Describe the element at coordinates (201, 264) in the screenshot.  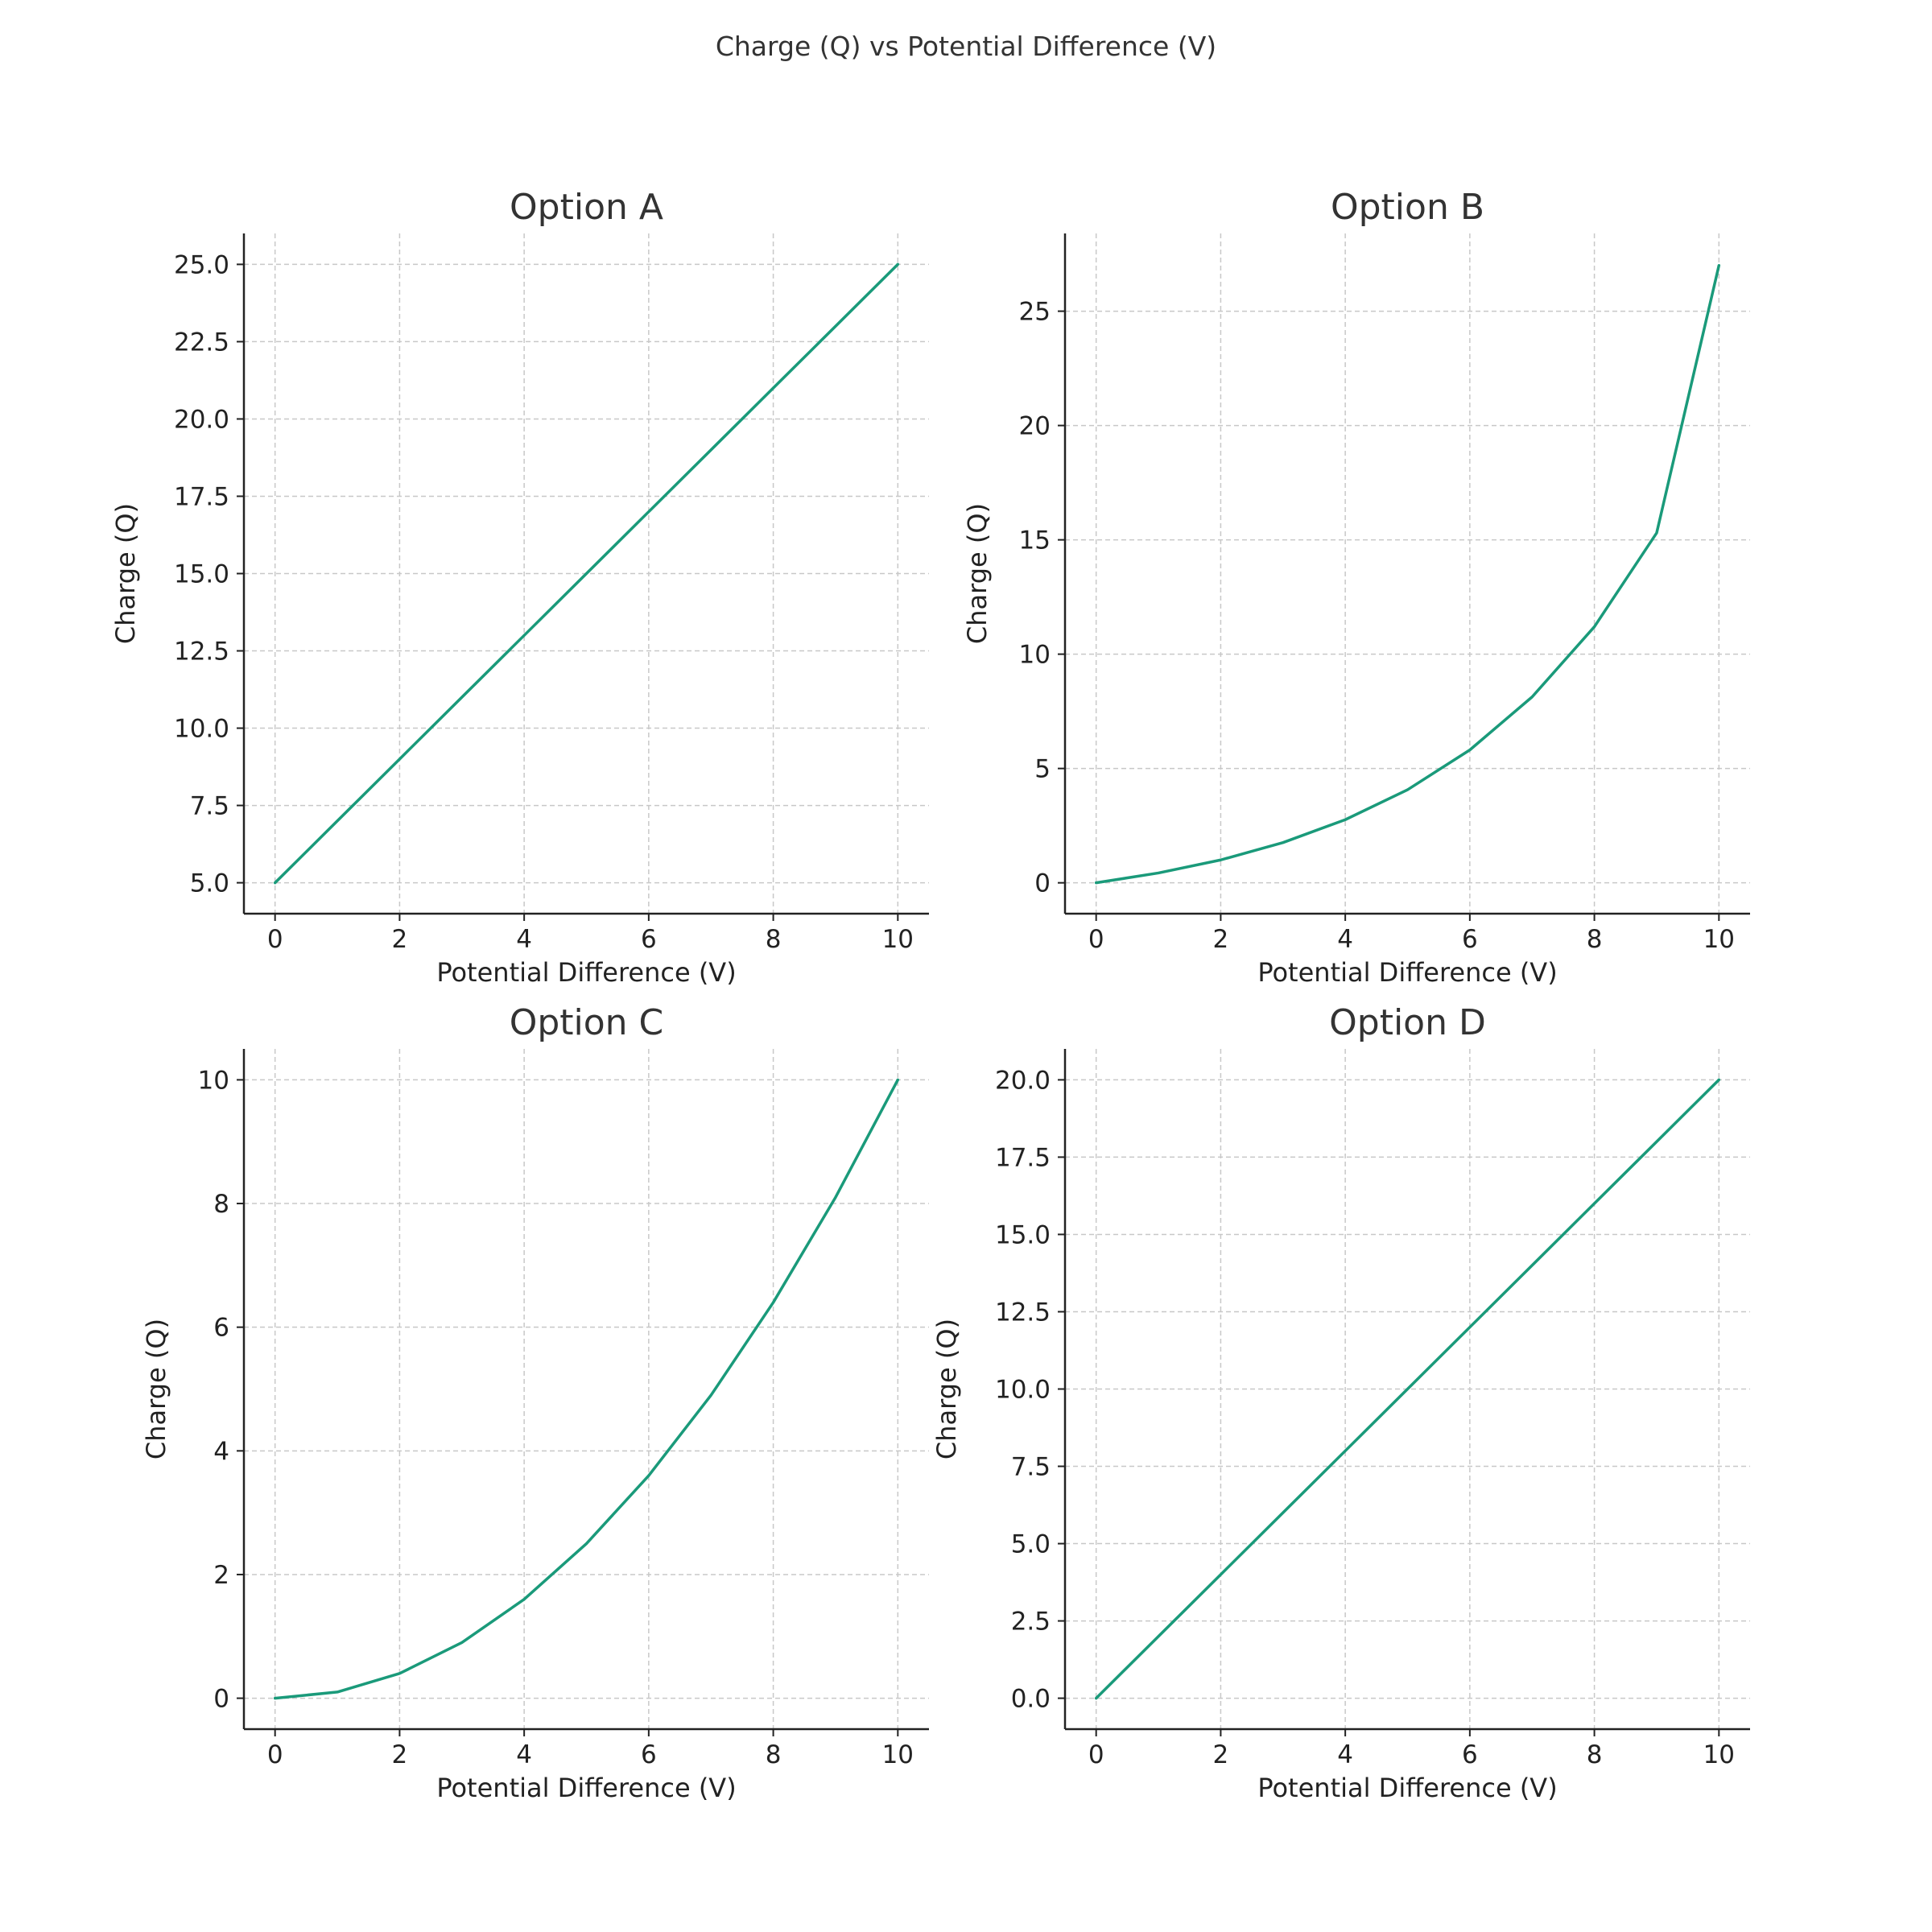
I see `y-tick-label: 25.0` at that location.